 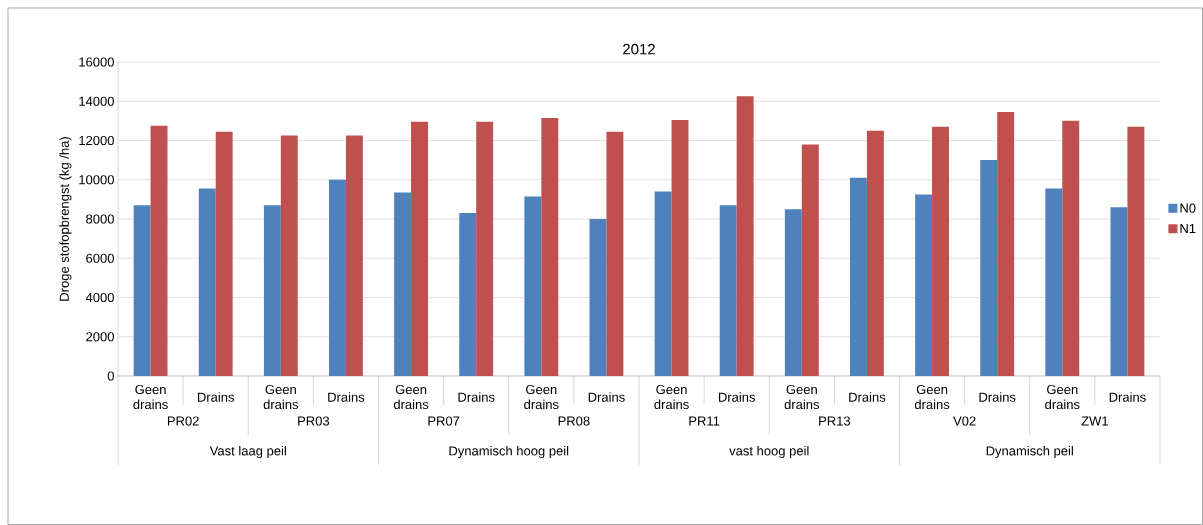 I want to click on text: PR02, so click(x=183, y=421).